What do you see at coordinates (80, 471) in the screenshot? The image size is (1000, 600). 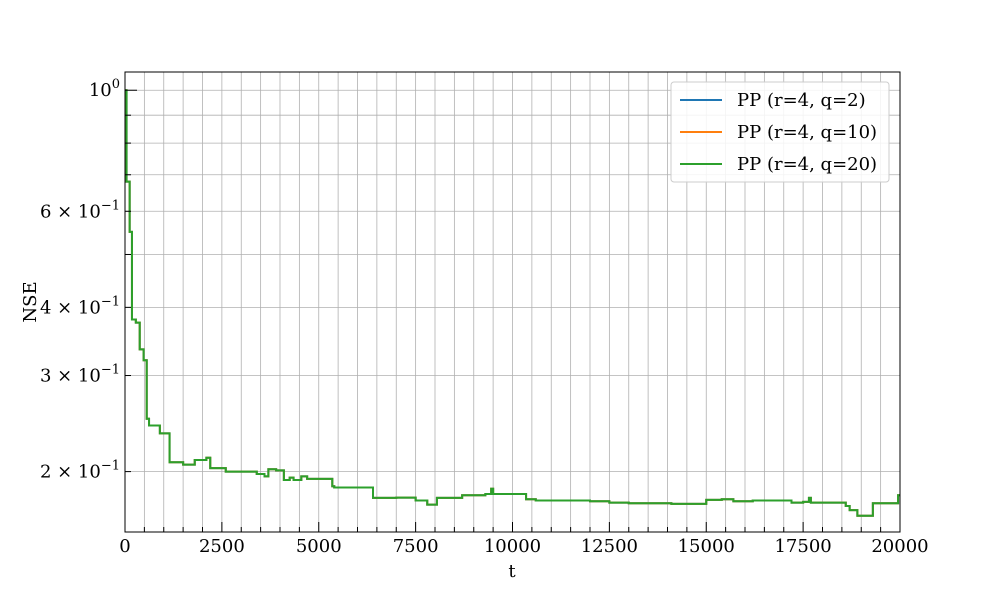 I see `y-tick-label: 2 × 10⁻¹` at bounding box center [80, 471].